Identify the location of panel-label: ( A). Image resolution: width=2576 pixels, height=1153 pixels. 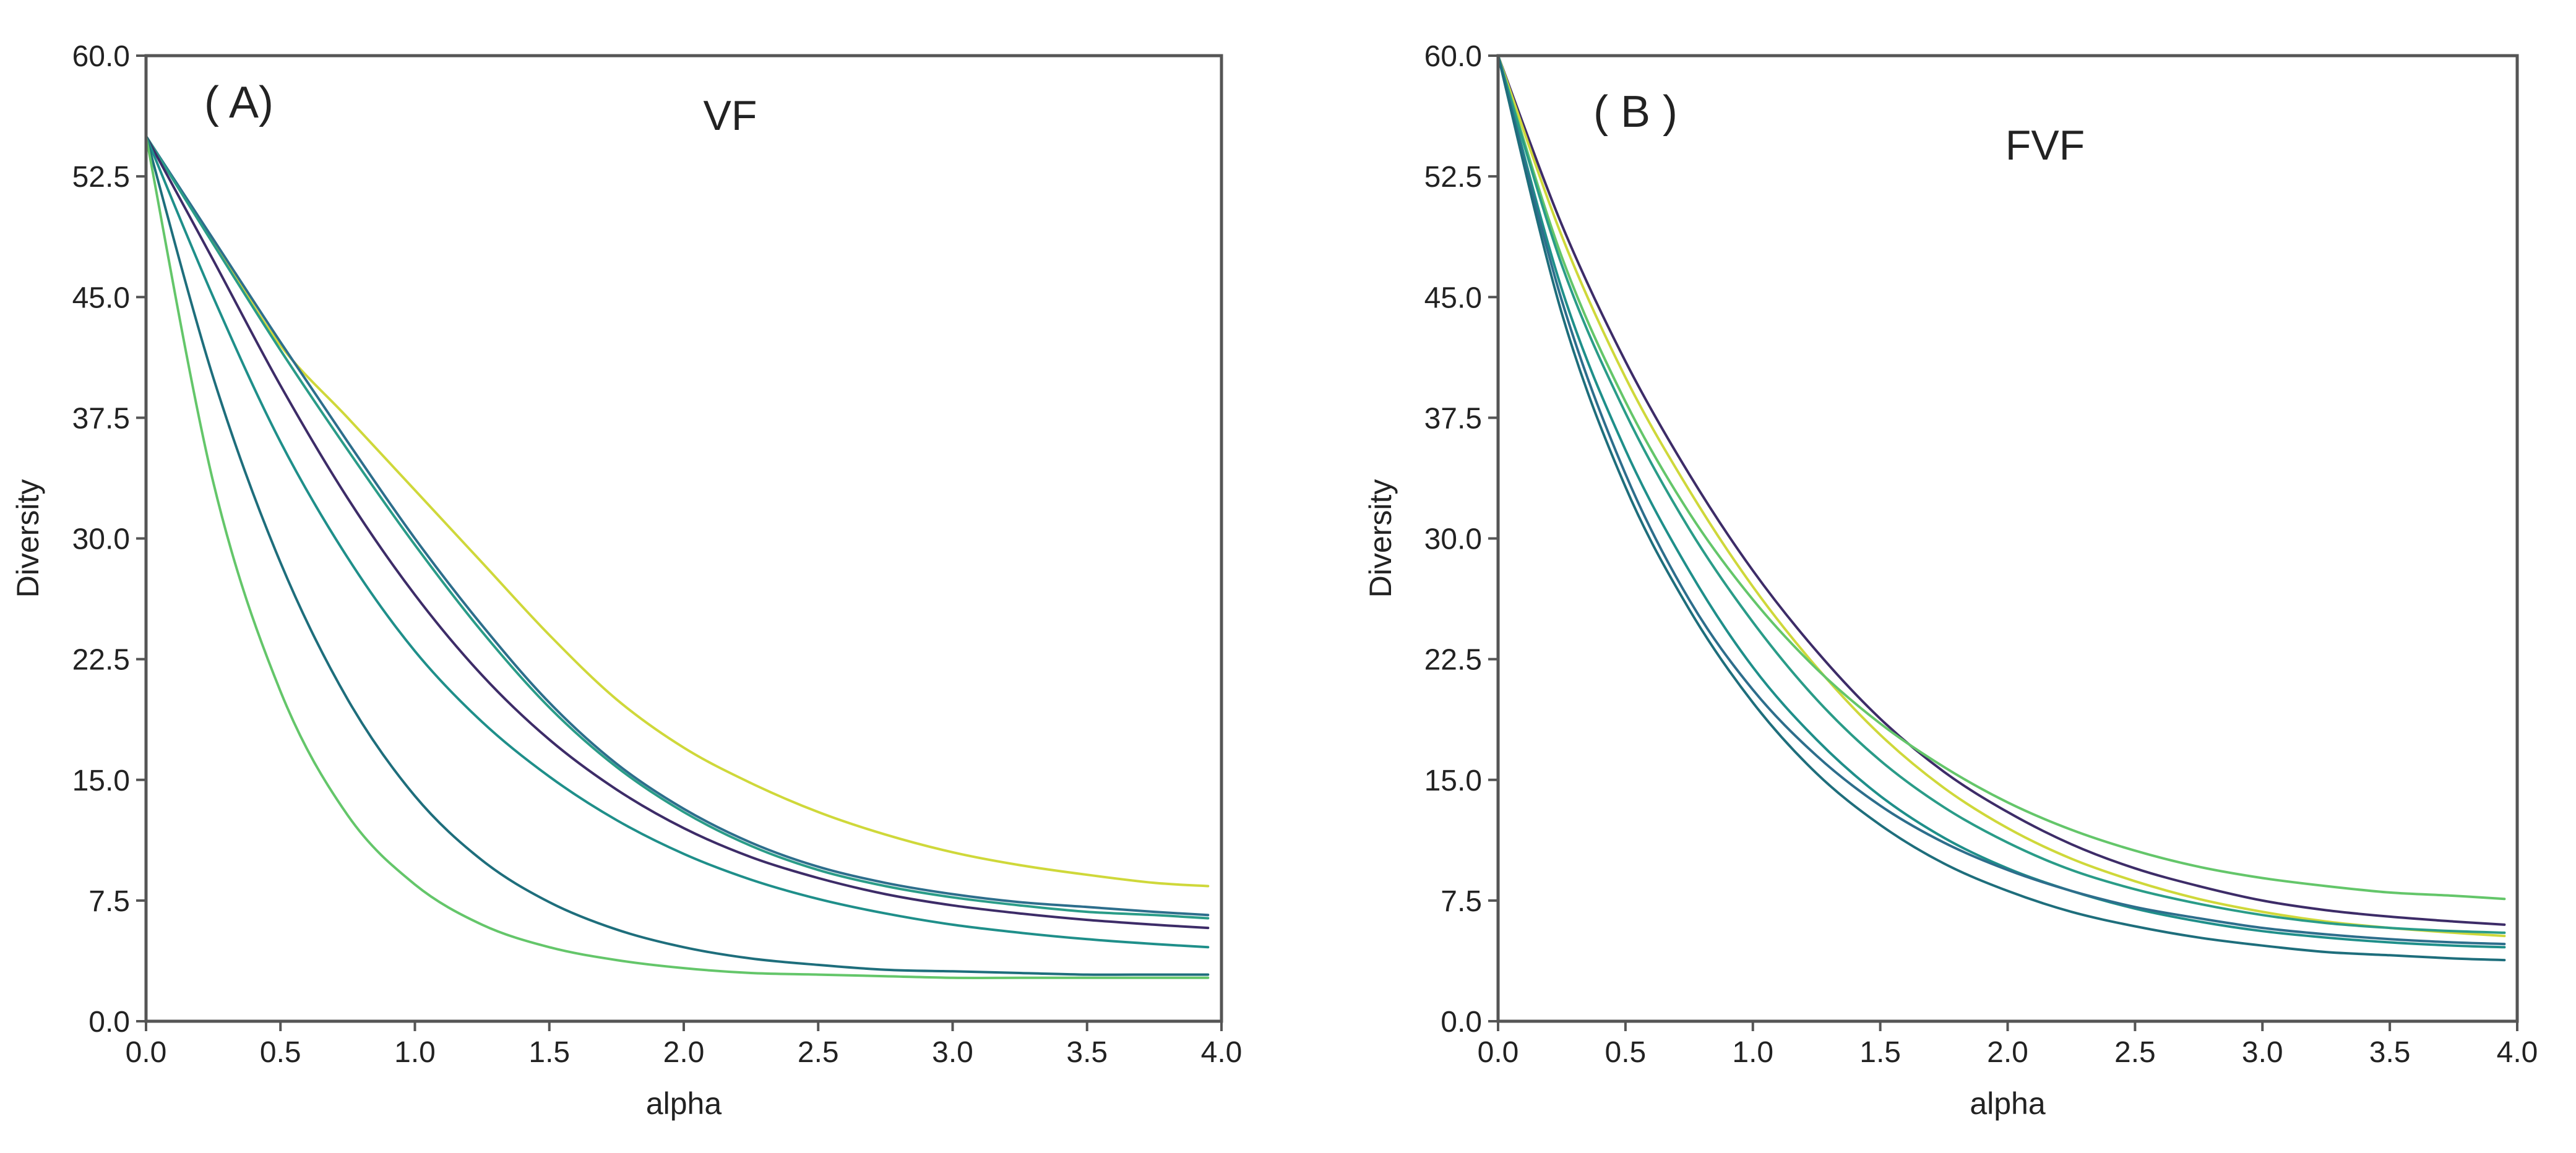
(239, 102).